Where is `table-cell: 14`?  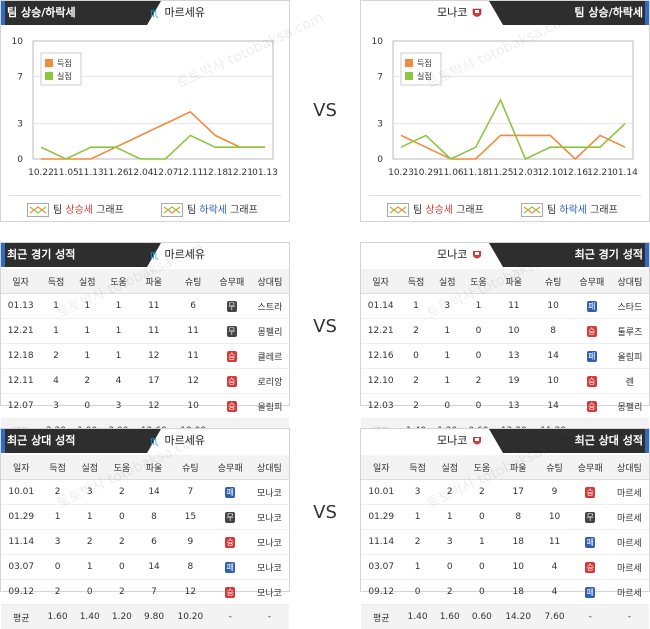 table-cell: 14 is located at coordinates (552, 356).